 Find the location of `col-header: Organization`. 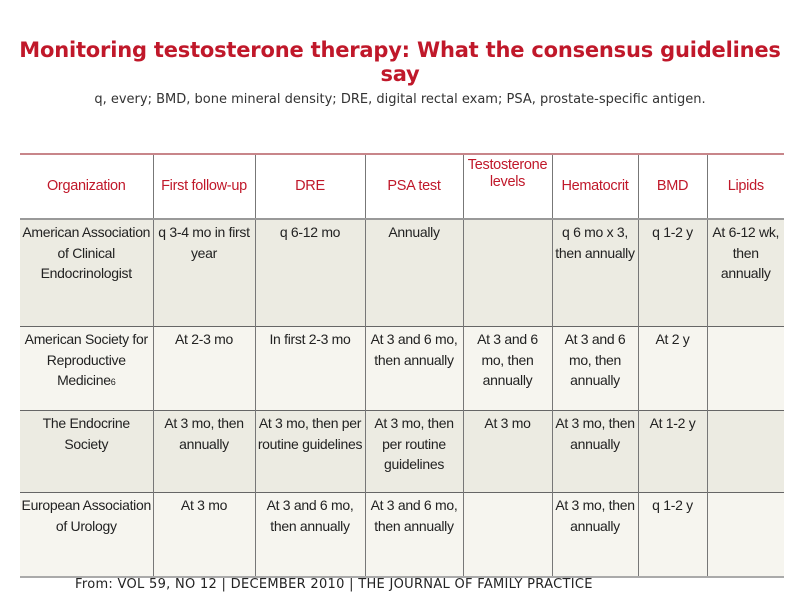

col-header: Organization is located at coordinates (86, 186).